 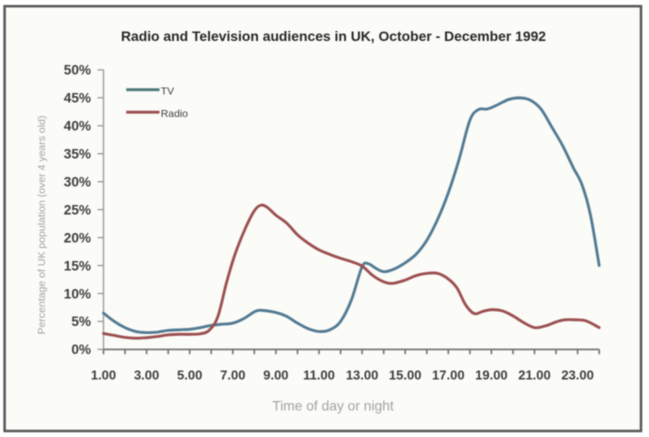 I want to click on svg-text: 50%, so click(x=77, y=70).